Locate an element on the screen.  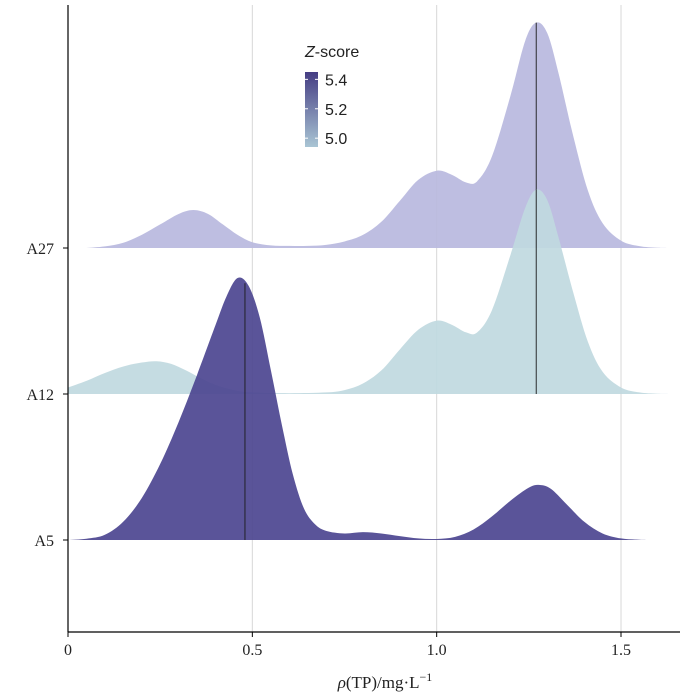
zscore-legend: Z-score 5.4 5.2 5.0 is located at coordinates (331, 96).